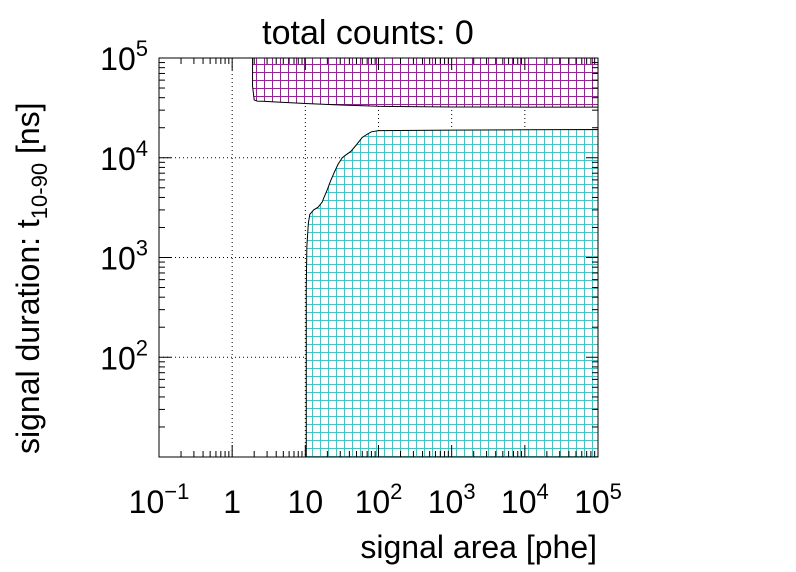 This screenshot has height=572, width=796. I want to click on y-axis-label: signal duration: t10-90 [ns], so click(31, 278).